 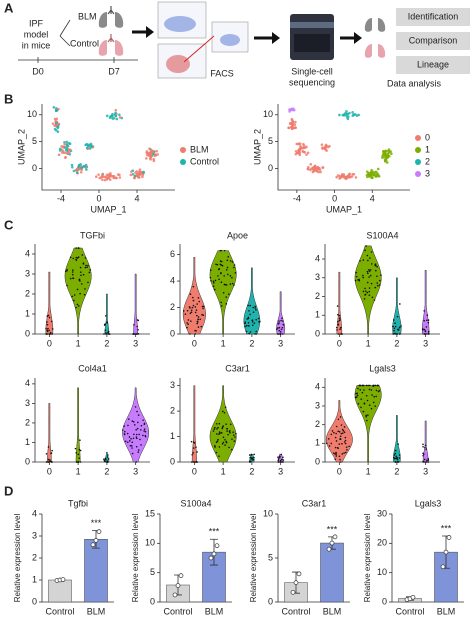 What do you see at coordinates (152, 572) in the screenshot?
I see `y-tick-label: 5` at bounding box center [152, 572].